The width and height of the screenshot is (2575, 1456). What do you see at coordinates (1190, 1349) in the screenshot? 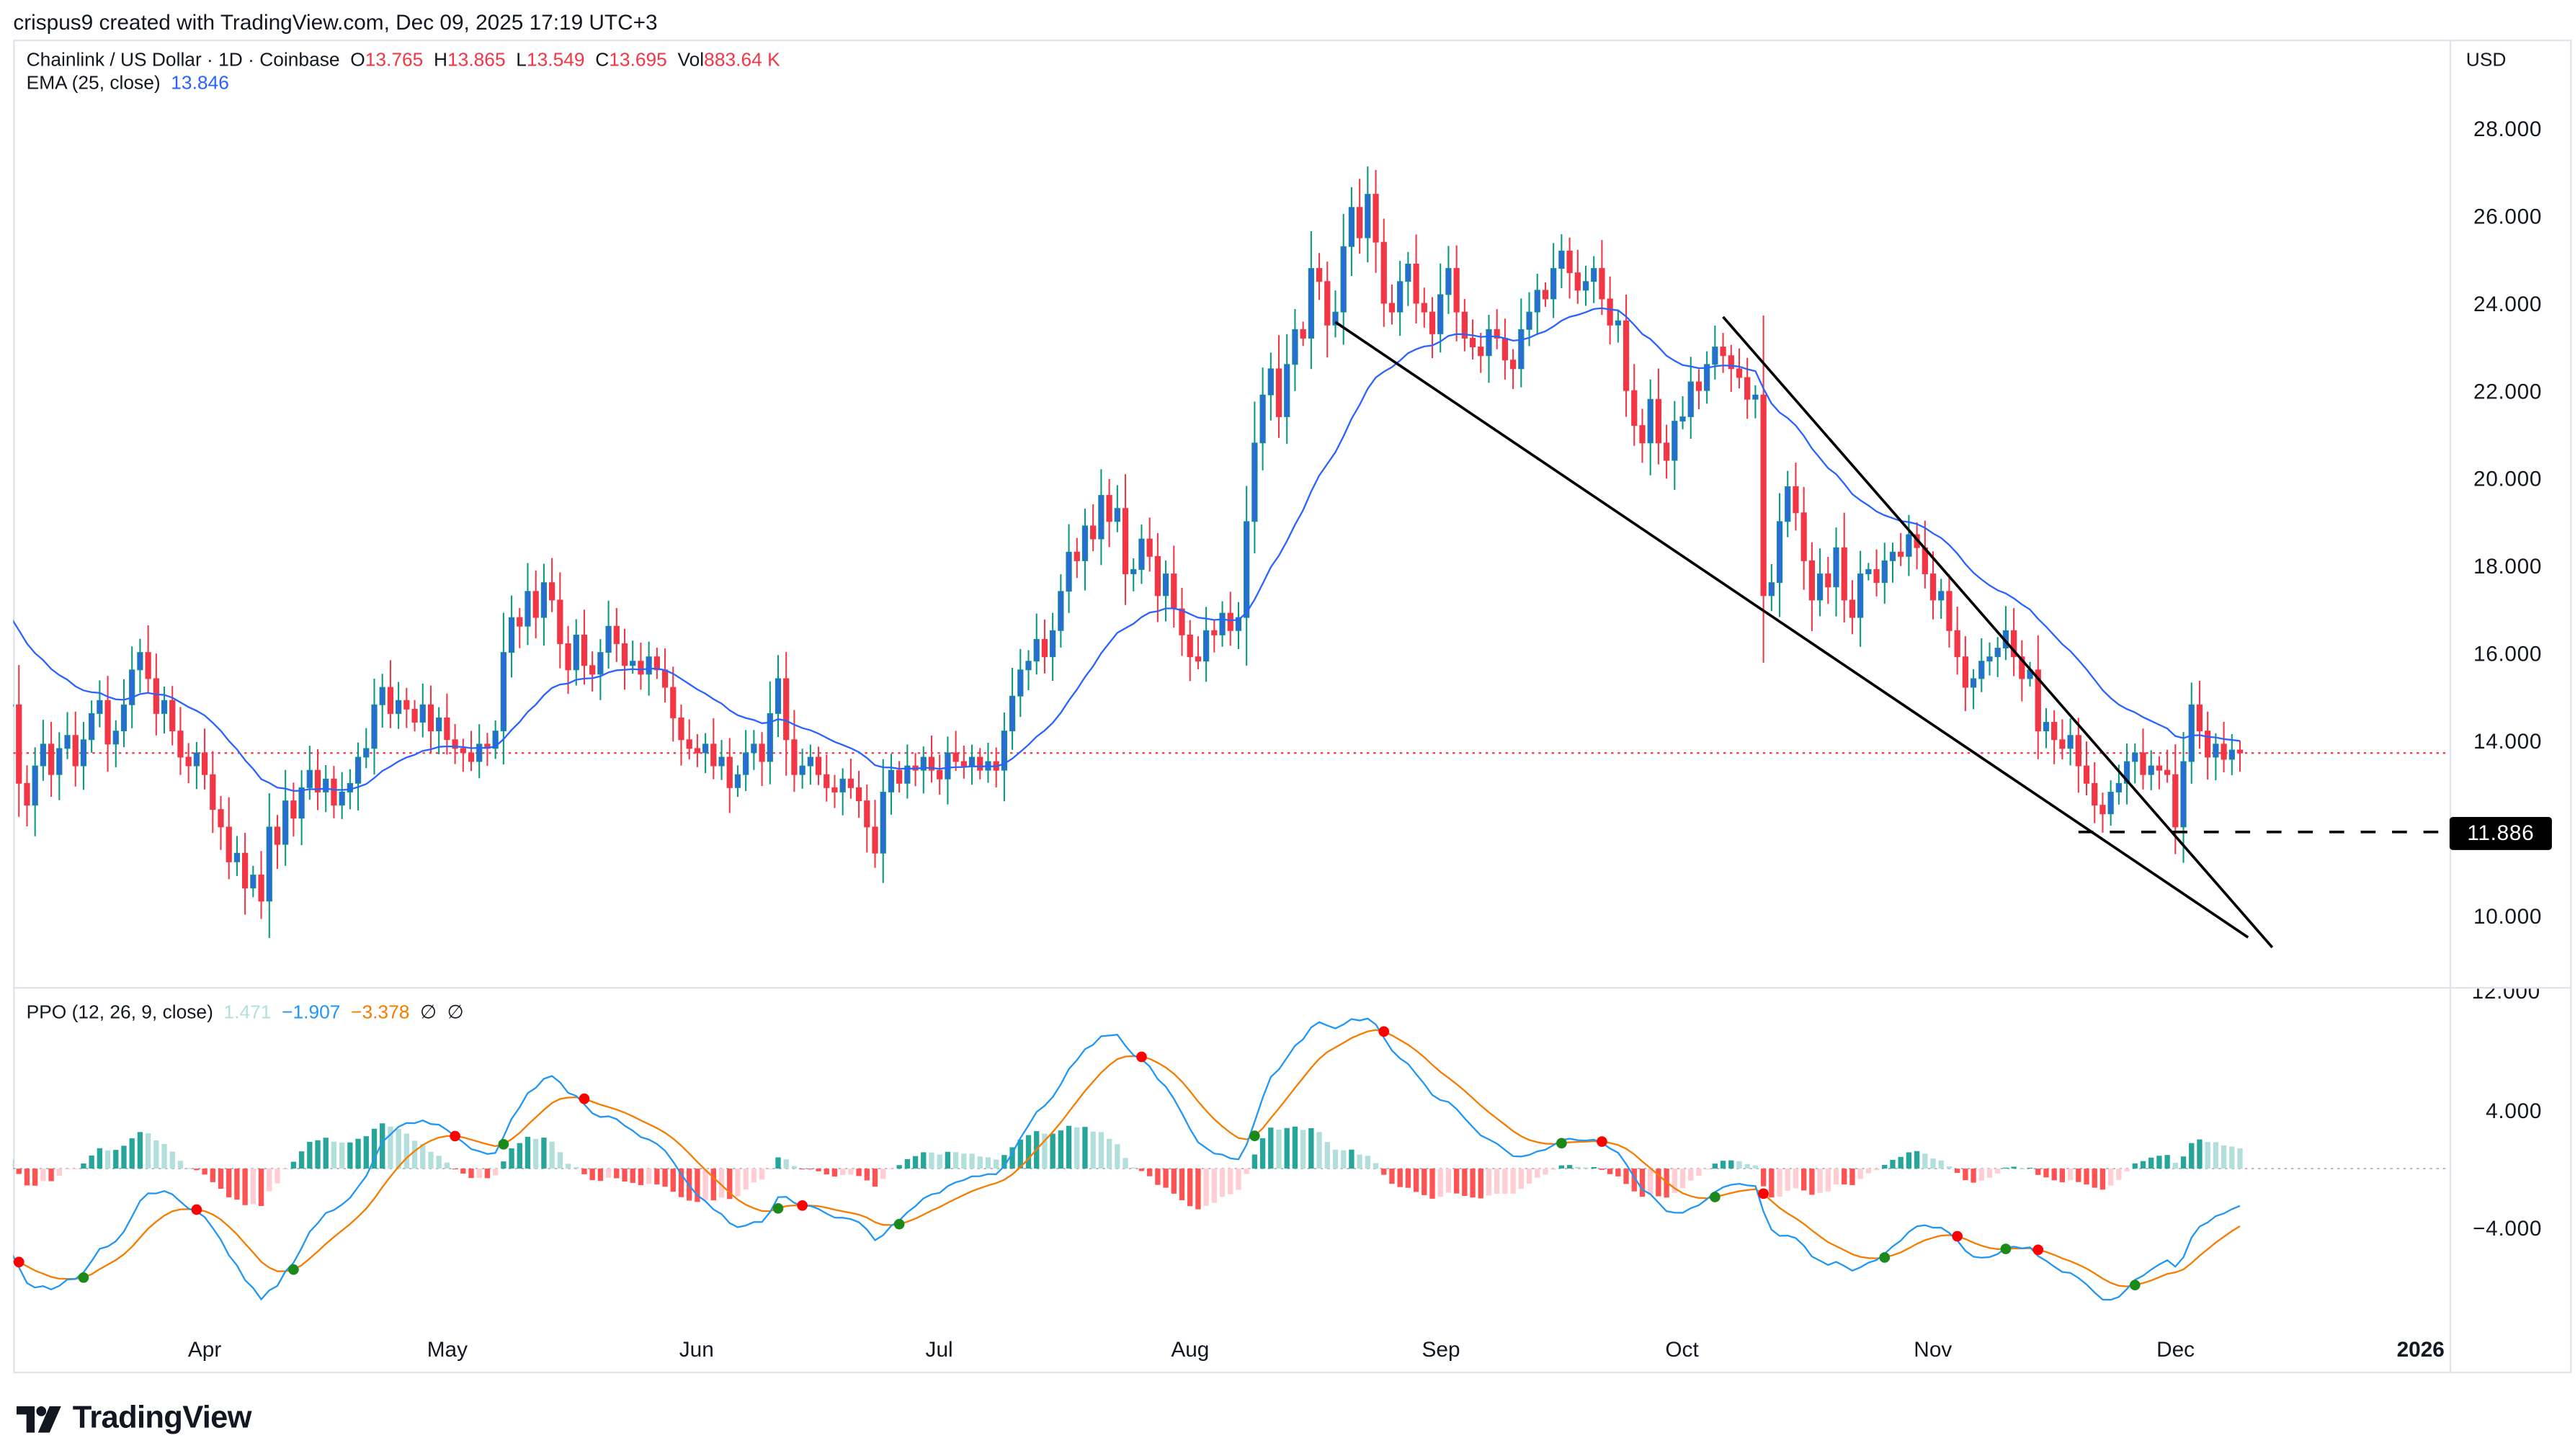
I see `time-tick: Aug` at bounding box center [1190, 1349].